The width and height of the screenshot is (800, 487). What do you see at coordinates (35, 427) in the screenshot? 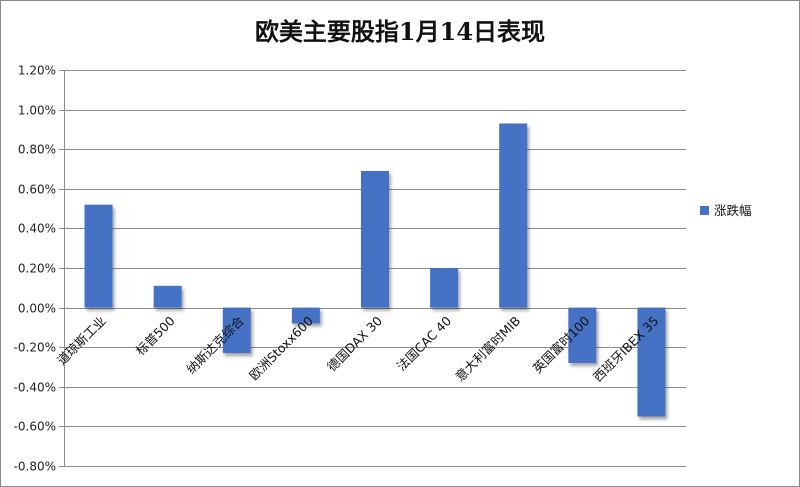
I see `y-tick-label: -0.60%` at bounding box center [35, 427].